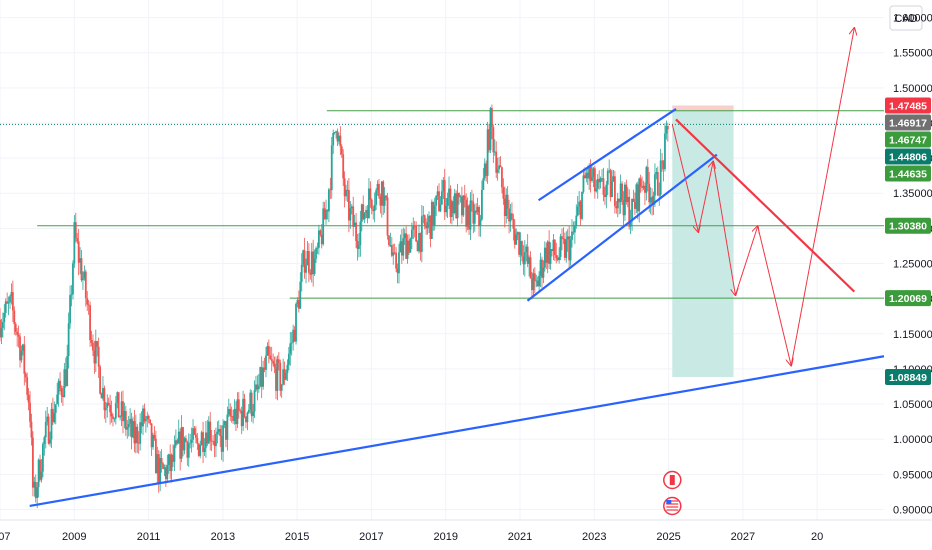 This screenshot has width=932, height=550. I want to click on price-badge: 1.46917, so click(908, 122).